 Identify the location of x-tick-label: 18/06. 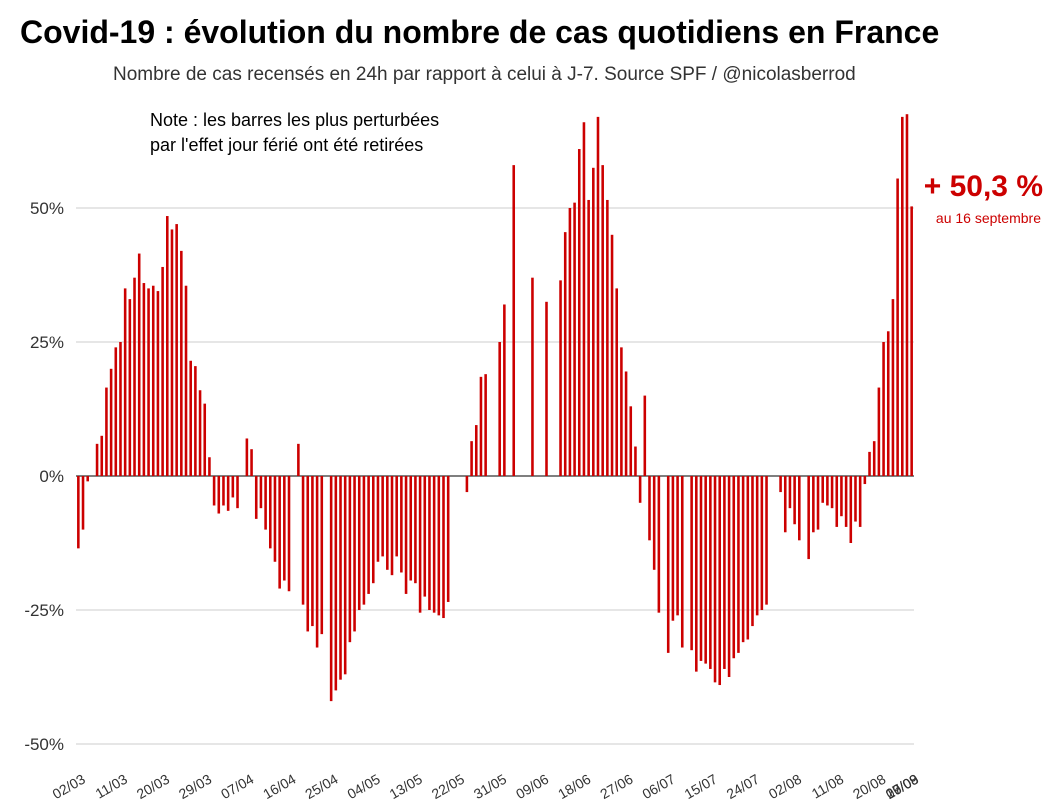
(574, 785).